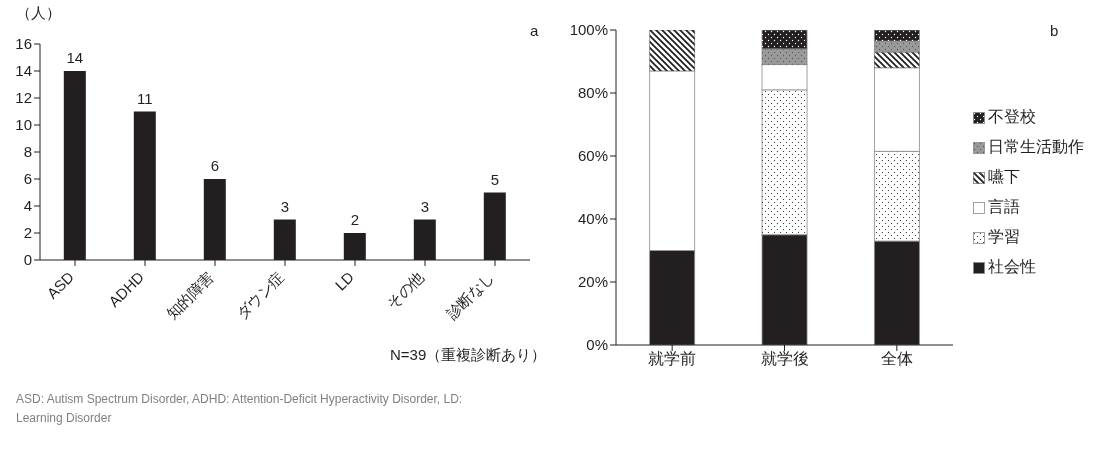 The height and width of the screenshot is (456, 1094). I want to click on y-axis-title: （人）, so click(38, 13).